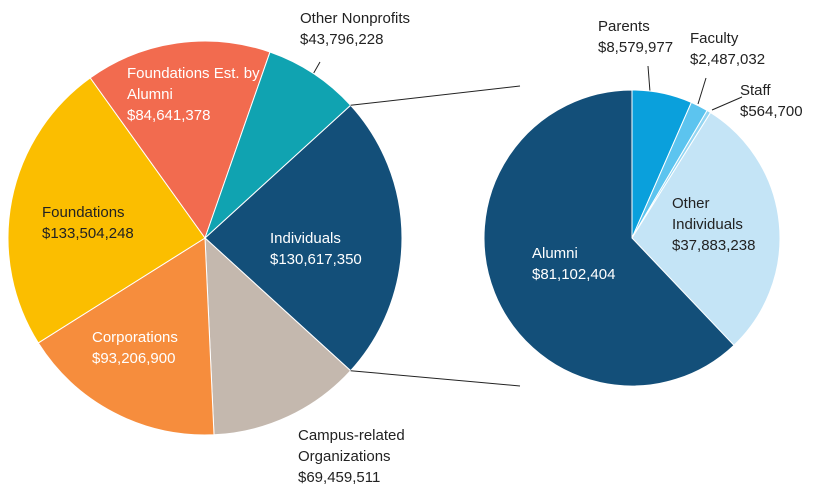 The height and width of the screenshot is (501, 833). What do you see at coordinates (380, 29) in the screenshot?
I see `slice-label: Other Nonprofits $43,796,228` at bounding box center [380, 29].